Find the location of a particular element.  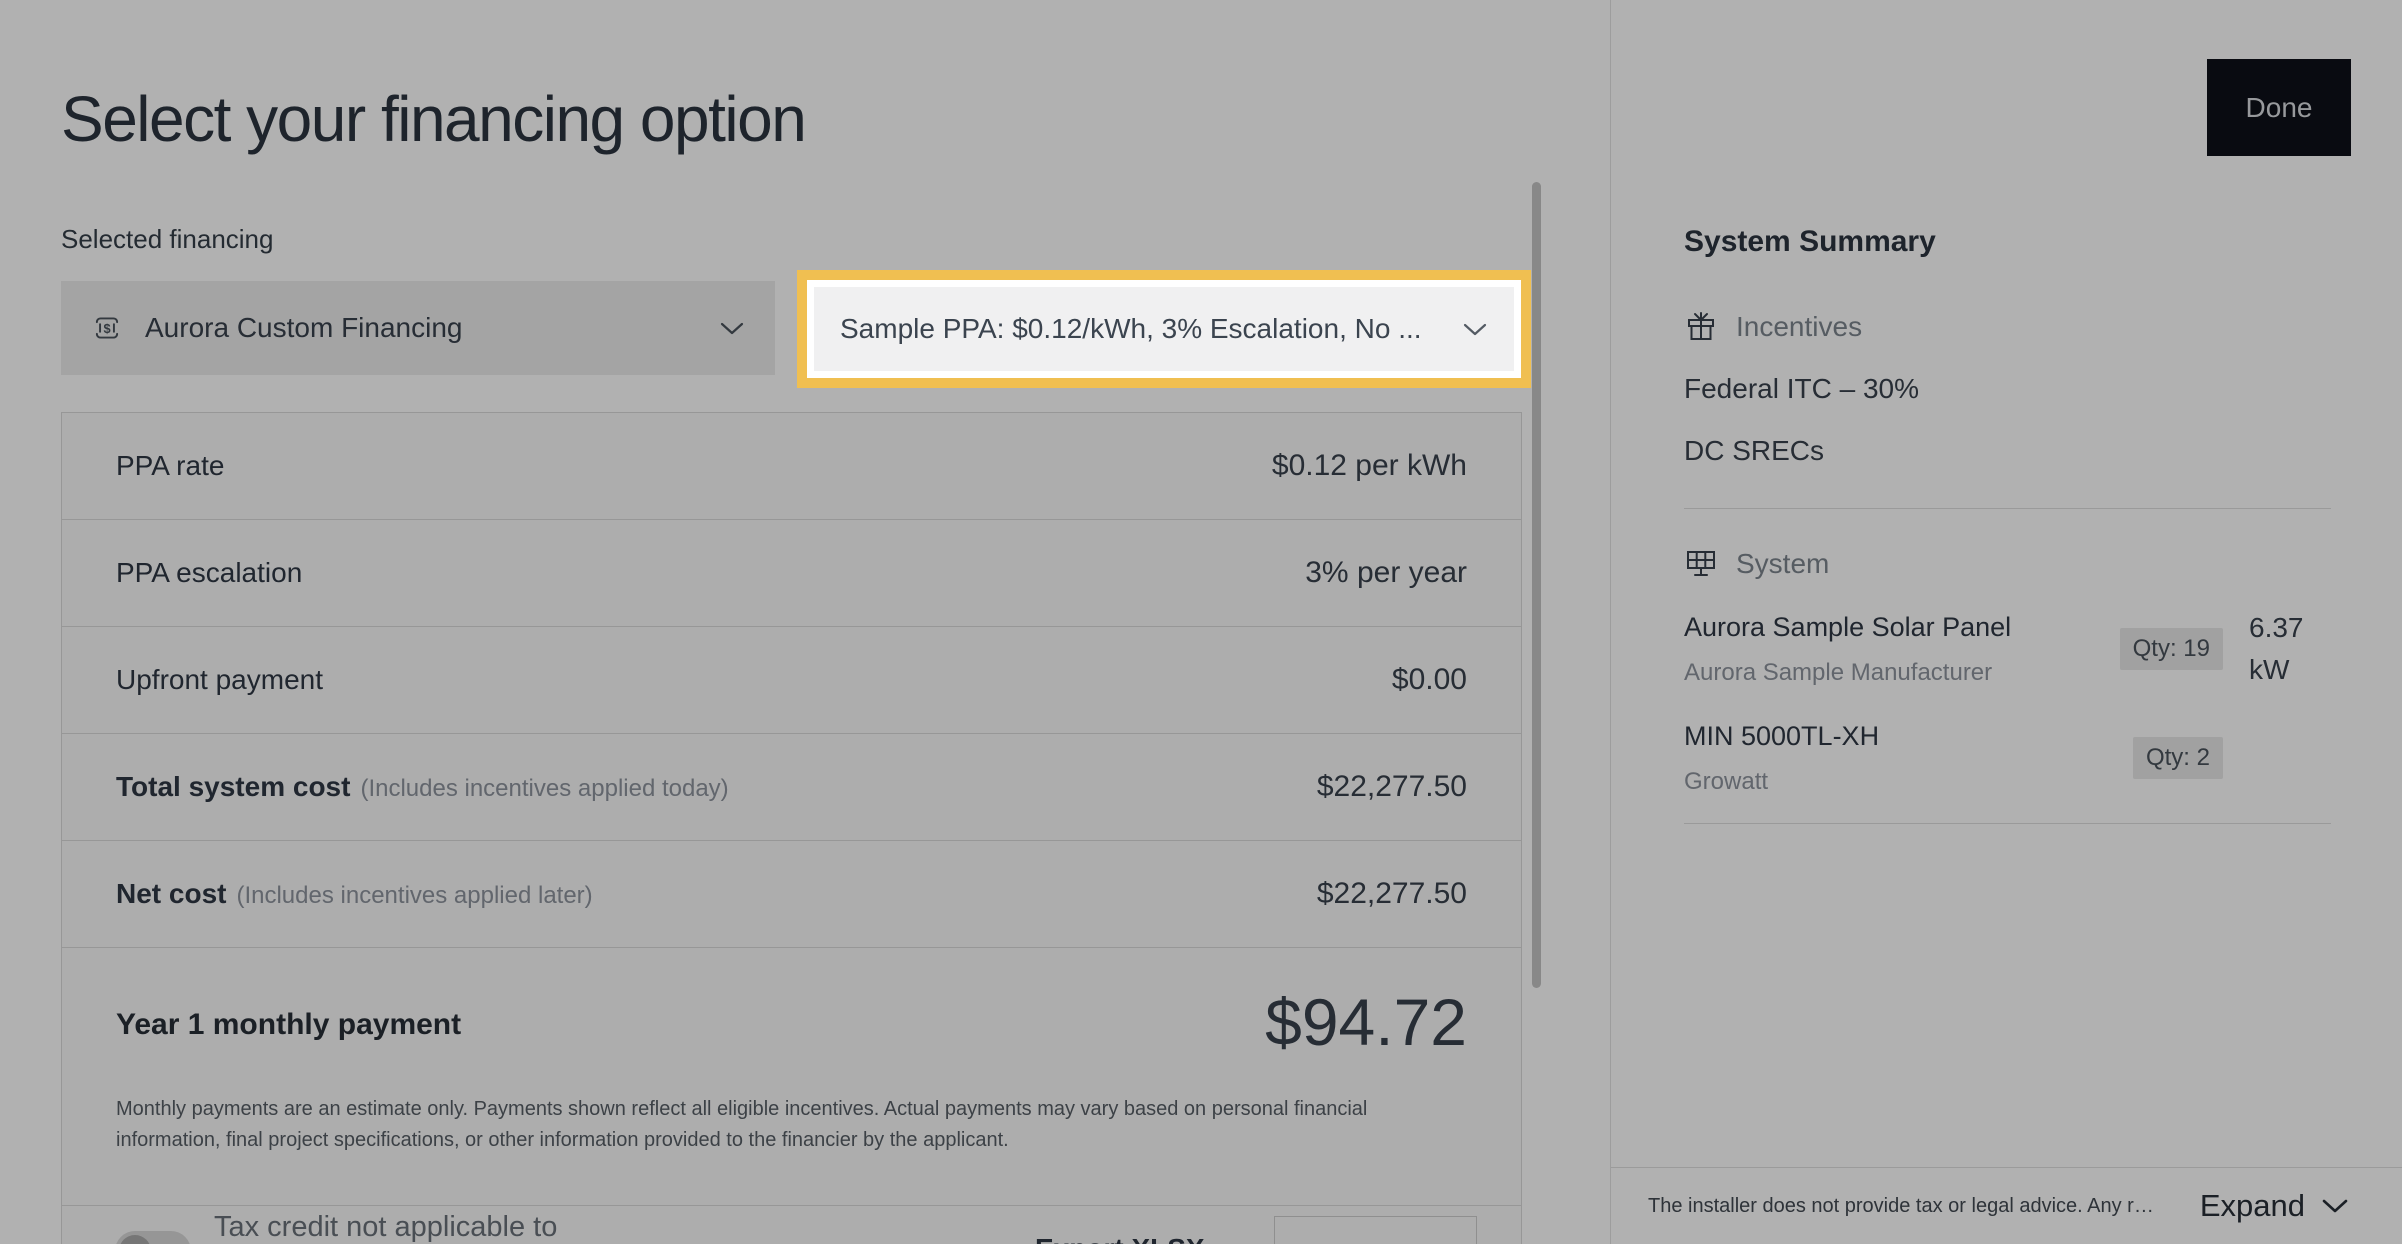

table-row: Upfront payment $0.00 is located at coordinates (791, 680).